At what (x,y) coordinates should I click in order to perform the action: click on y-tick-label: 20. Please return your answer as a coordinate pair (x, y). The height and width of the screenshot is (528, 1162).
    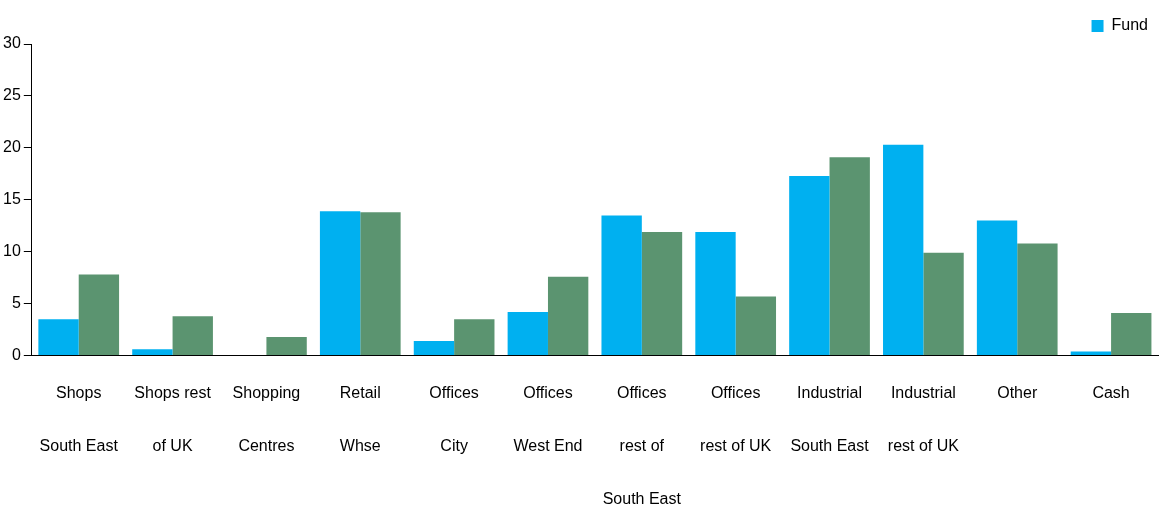
    Looking at the image, I should click on (12, 147).